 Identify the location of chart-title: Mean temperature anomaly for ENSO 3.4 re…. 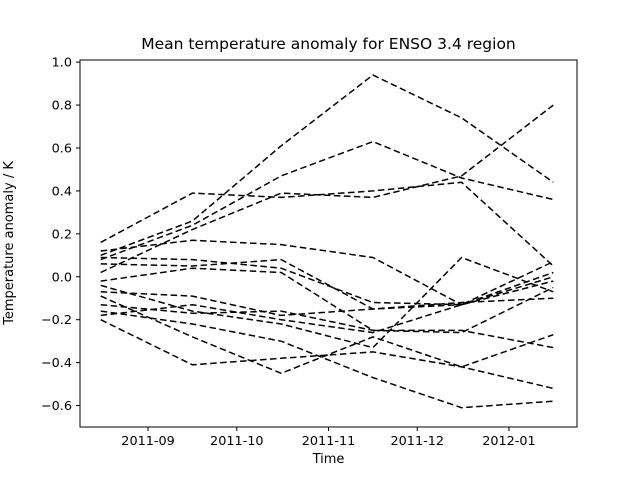
(328, 44).